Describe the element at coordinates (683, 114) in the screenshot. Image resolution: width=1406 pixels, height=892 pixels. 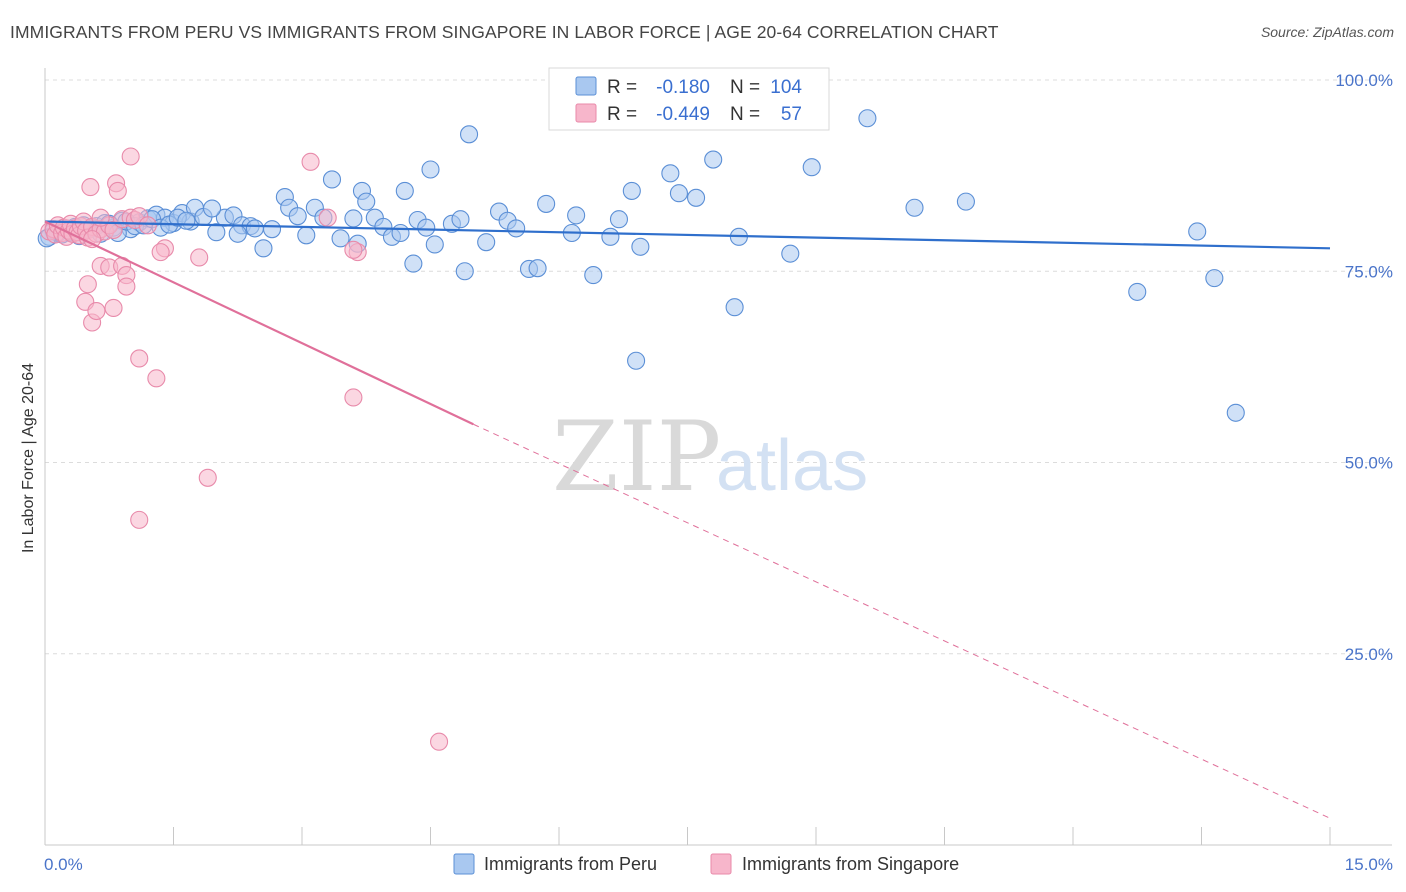
I see `legend-r-value: -0.449` at that location.